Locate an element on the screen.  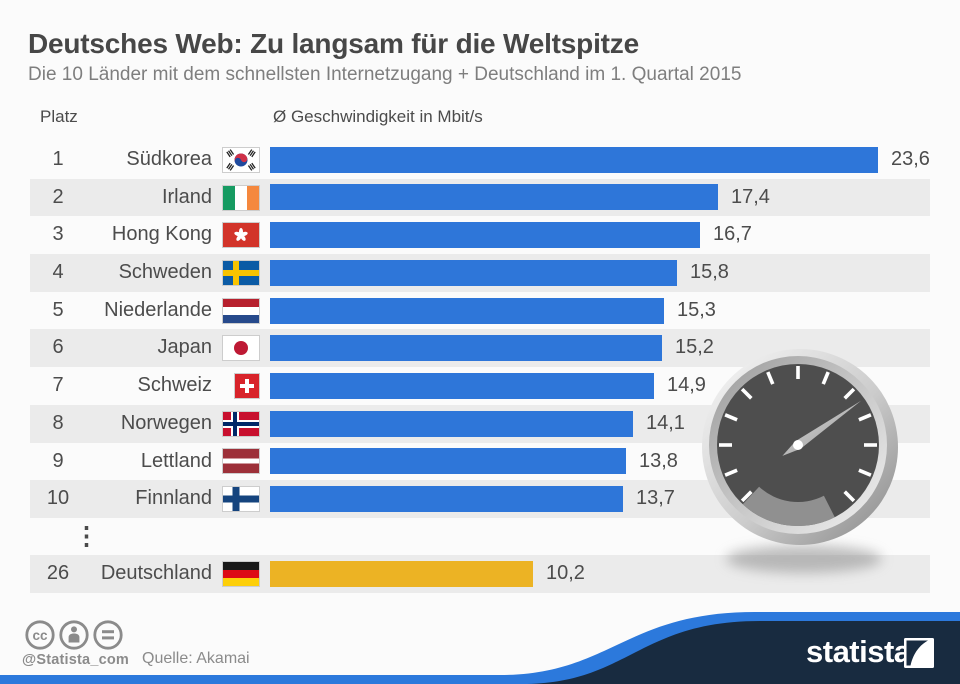
country-label: Japan is located at coordinates (185, 347).